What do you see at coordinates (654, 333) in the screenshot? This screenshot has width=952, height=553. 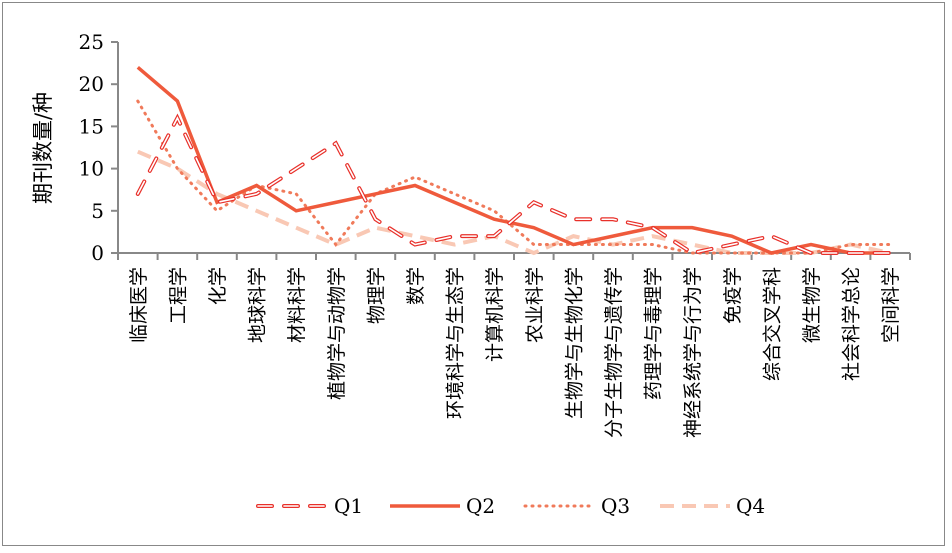 I see `x-tick-label: 药理学与毒理学` at bounding box center [654, 333].